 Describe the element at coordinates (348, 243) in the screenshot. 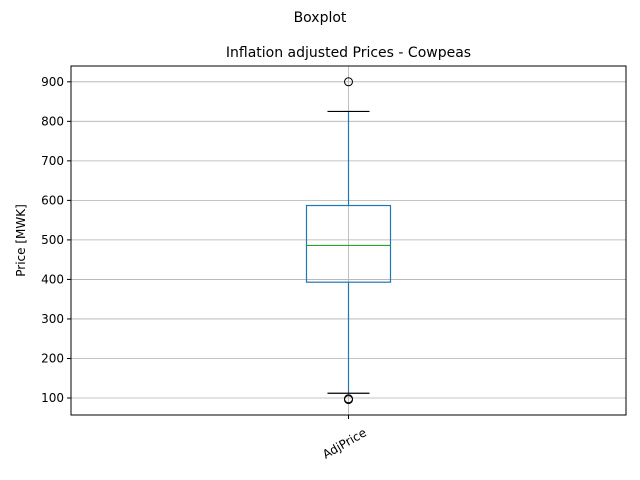

I see `box-iqr` at that location.